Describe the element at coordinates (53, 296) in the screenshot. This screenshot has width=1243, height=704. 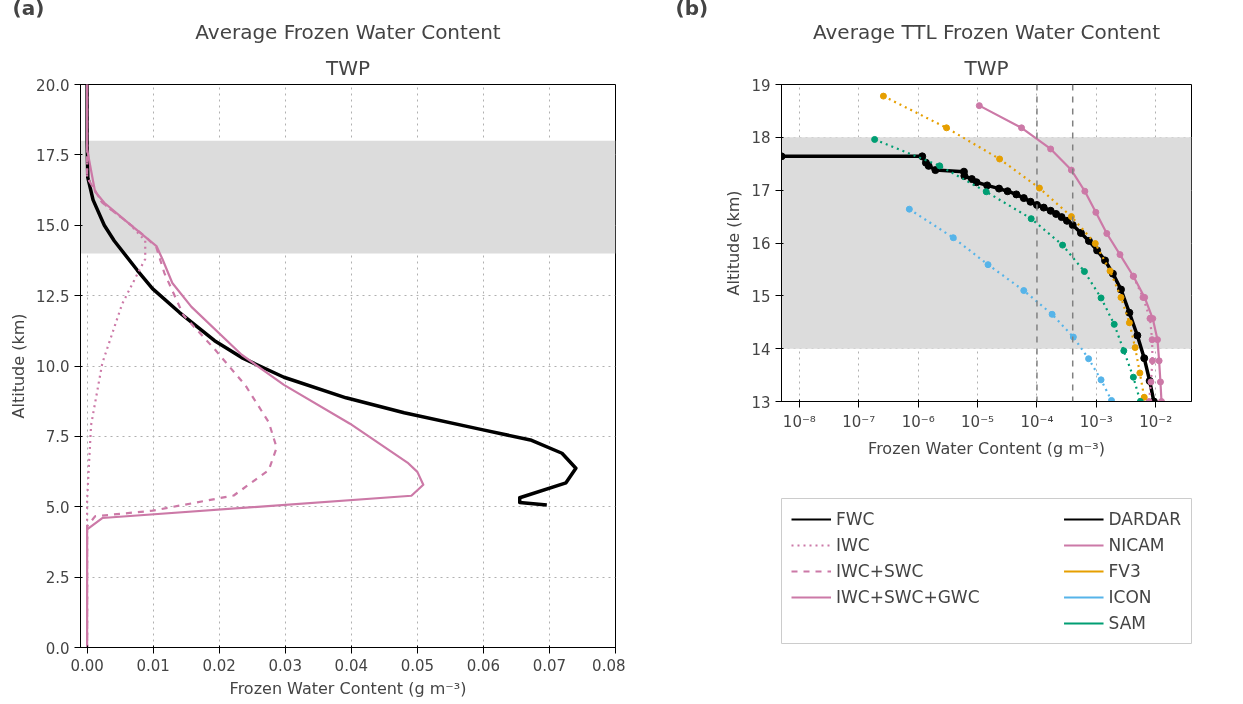
I see `y-tick-label: 12.5` at that location.